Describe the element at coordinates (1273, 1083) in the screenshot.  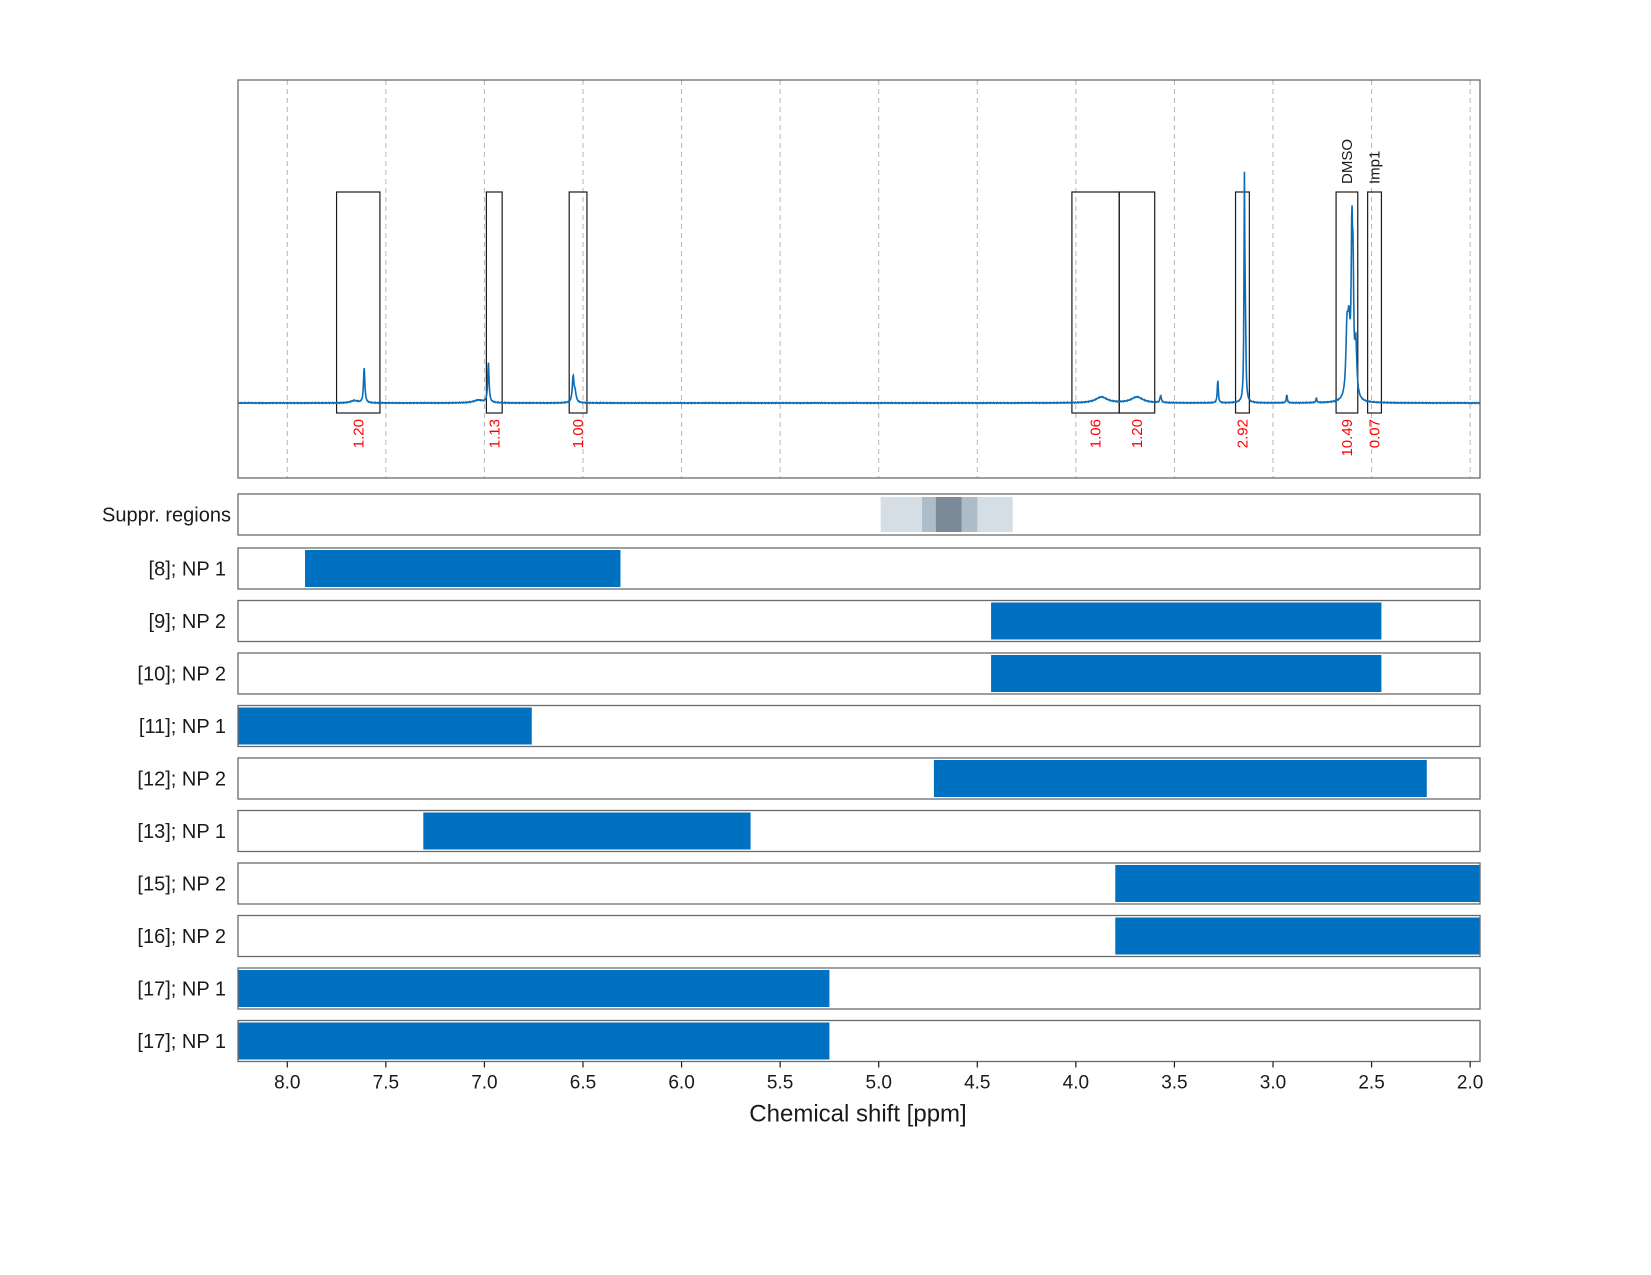
I see `x-tick-label: 3.0` at that location.